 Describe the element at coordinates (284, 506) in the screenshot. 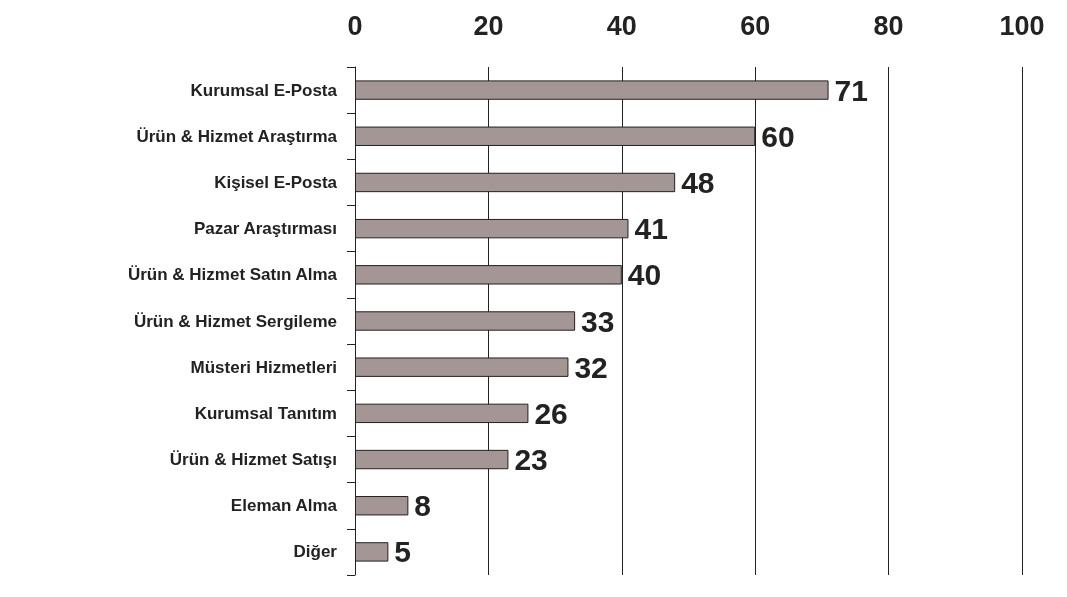

I see `y-tick-label: Eleman Alma` at that location.